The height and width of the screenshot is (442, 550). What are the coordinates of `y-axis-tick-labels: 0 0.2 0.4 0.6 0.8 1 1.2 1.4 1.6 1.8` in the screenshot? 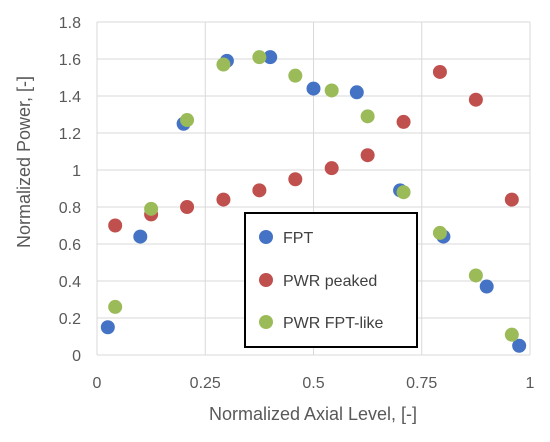 It's located at (70, 190).